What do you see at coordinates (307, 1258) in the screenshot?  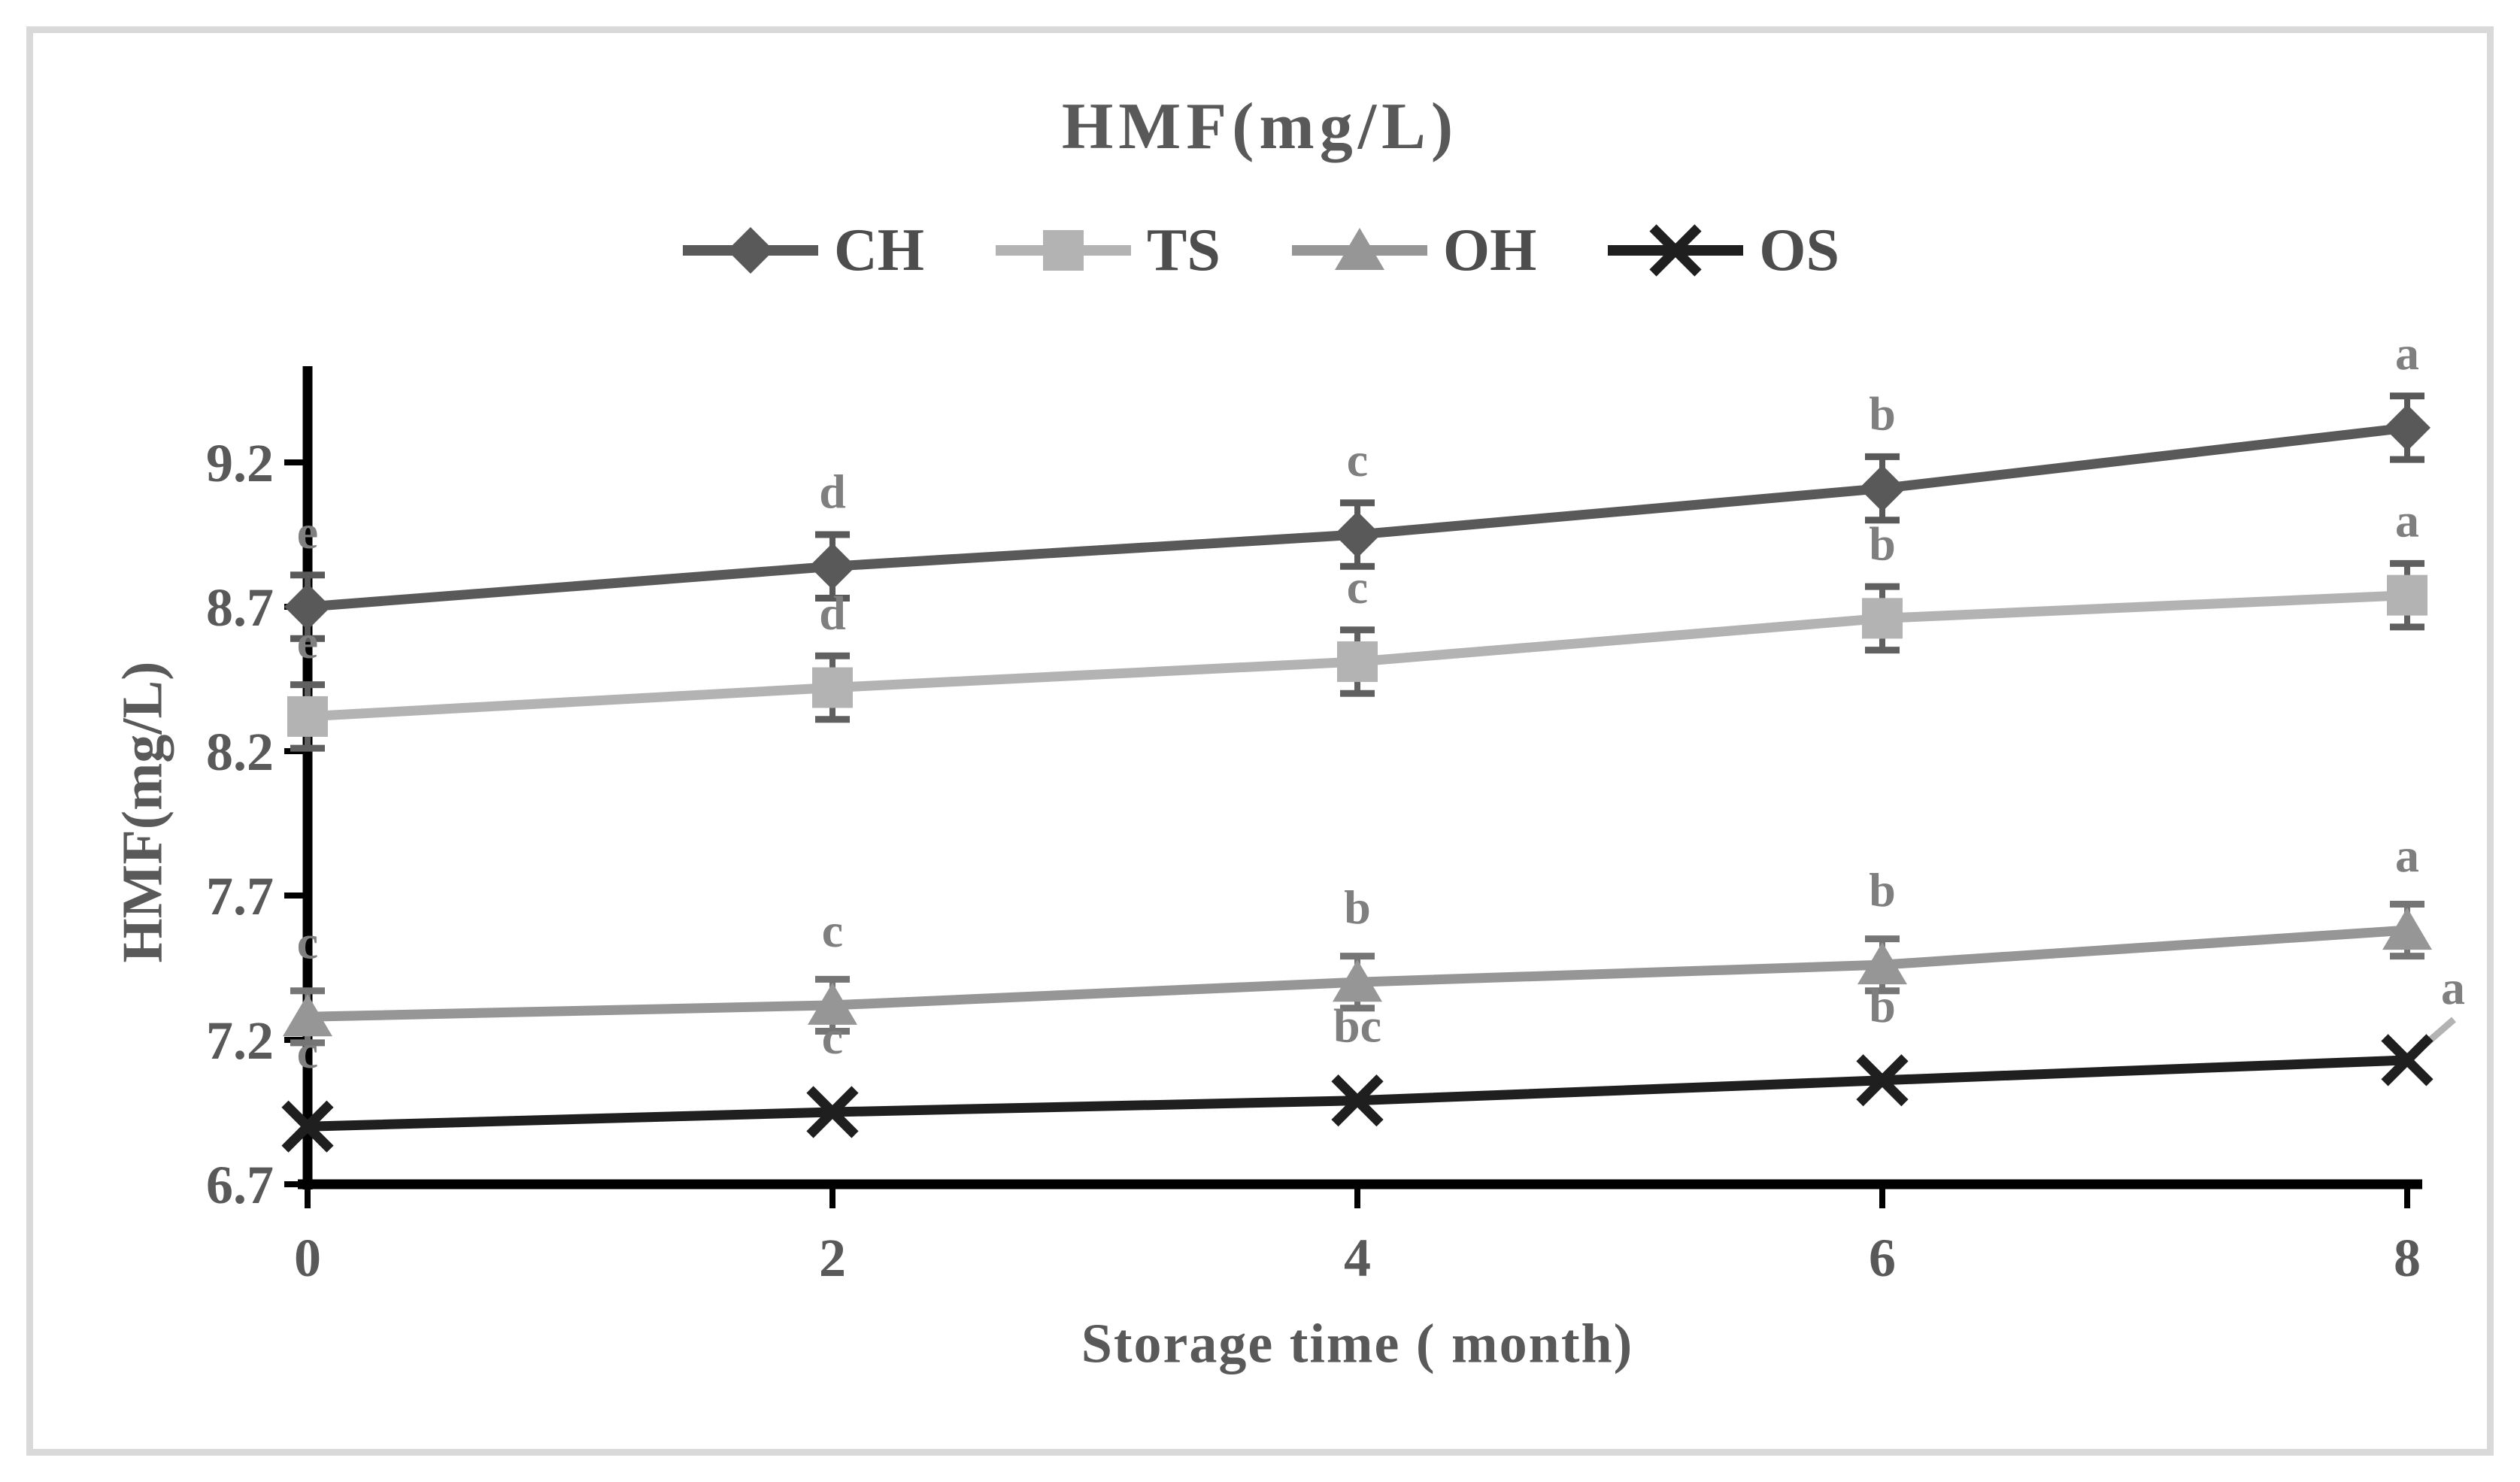 I see `x-tick-label: 0` at bounding box center [307, 1258].